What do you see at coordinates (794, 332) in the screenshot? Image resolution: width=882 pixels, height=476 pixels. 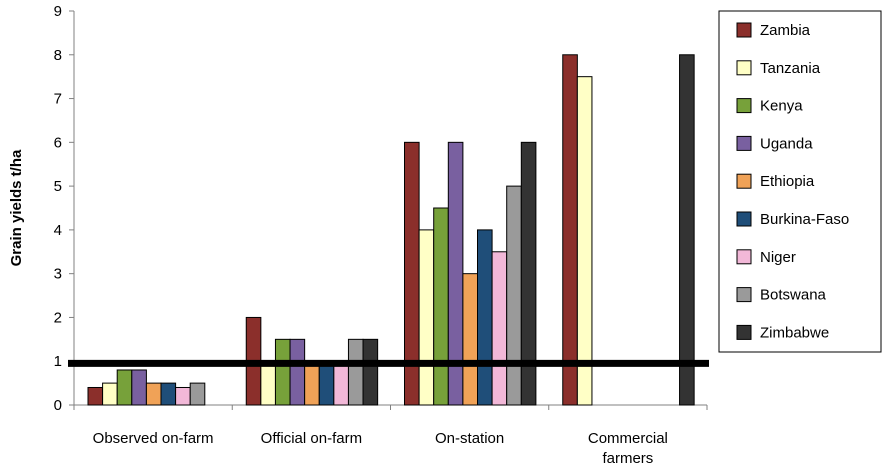 I see `legend-label: Zimbabwe` at bounding box center [794, 332].